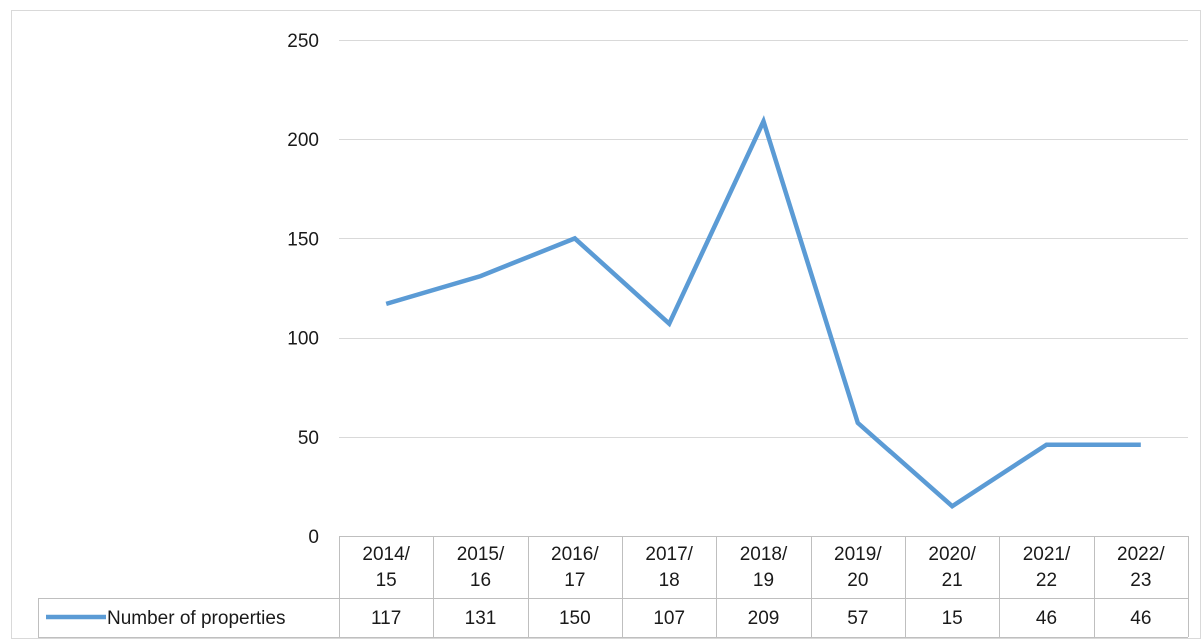  What do you see at coordinates (857, 580) in the screenshot?
I see `x-tick-label: 20` at bounding box center [857, 580].